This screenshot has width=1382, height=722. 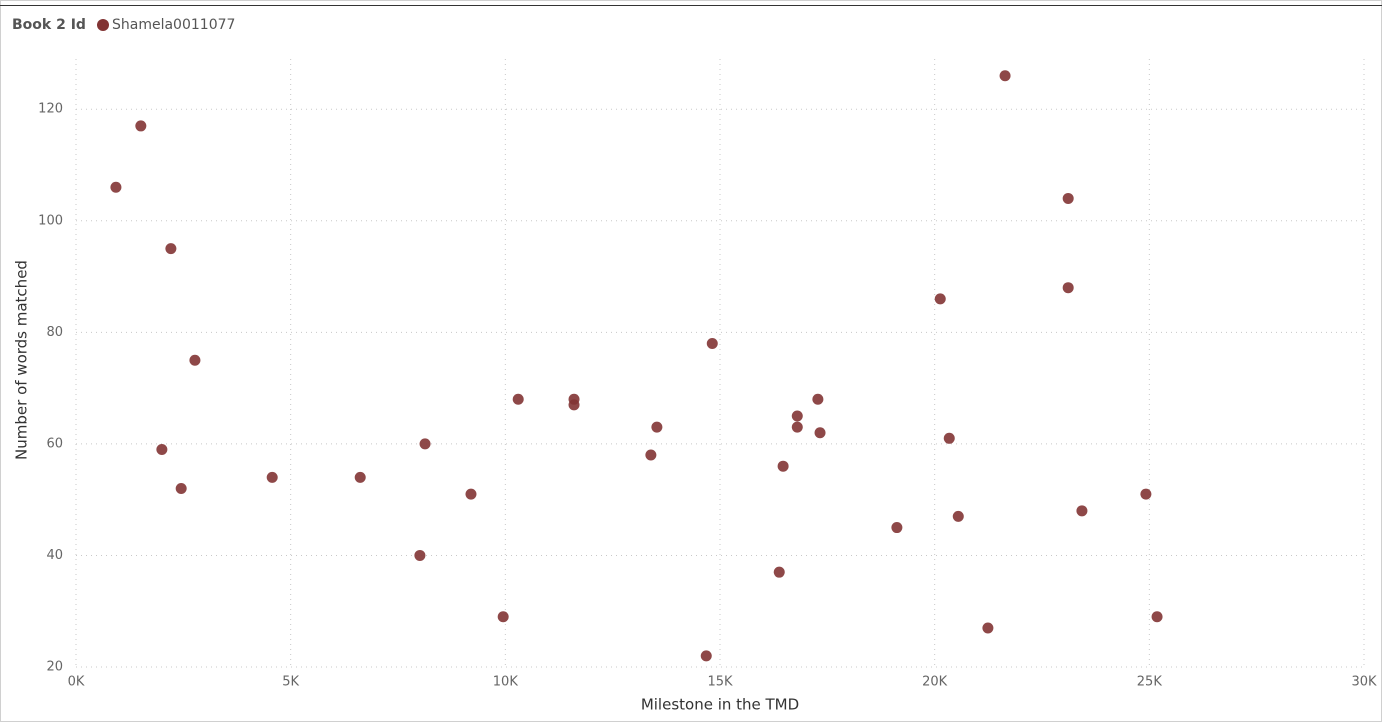 I want to click on legend: Shamela0011077, so click(x=166, y=25).